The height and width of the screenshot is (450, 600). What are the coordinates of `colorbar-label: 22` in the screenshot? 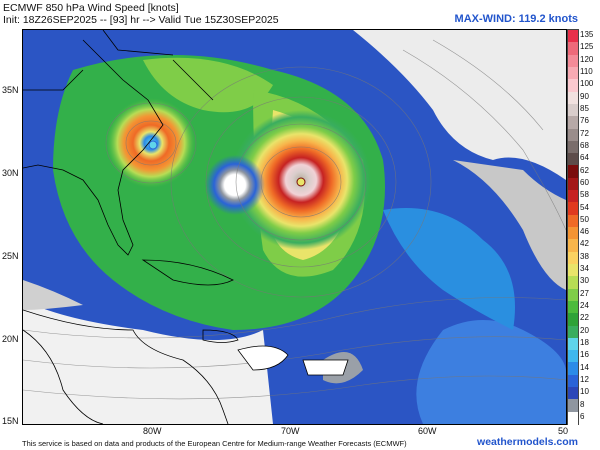 It's located at (584, 318).